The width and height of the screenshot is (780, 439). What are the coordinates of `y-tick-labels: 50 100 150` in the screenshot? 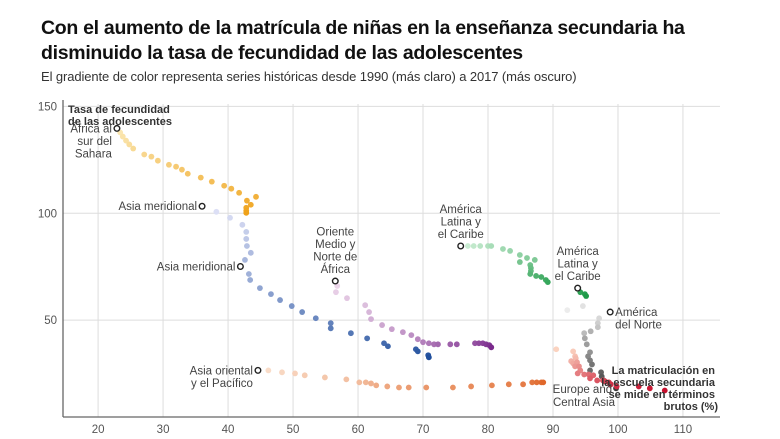 It's located at (47, 214).